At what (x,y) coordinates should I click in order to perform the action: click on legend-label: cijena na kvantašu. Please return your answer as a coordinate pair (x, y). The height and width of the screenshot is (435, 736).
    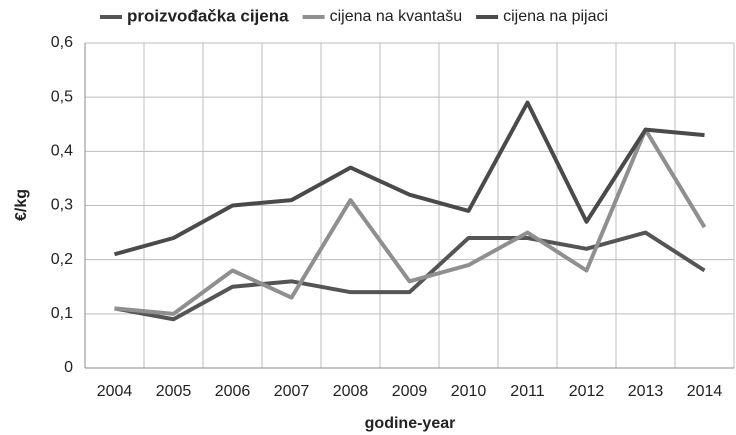
    Looking at the image, I should click on (396, 16).